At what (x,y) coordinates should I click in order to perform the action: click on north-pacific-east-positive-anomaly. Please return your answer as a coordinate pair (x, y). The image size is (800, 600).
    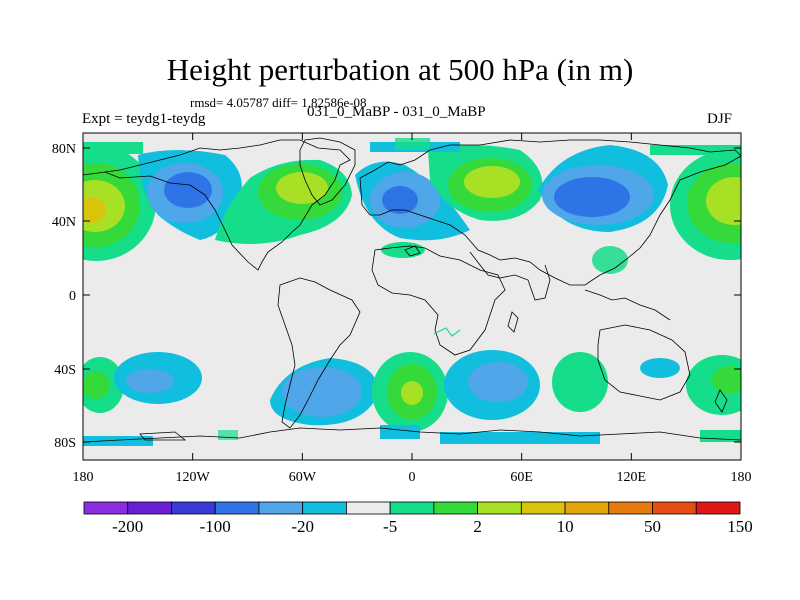
    Looking at the image, I should click on (705, 205).